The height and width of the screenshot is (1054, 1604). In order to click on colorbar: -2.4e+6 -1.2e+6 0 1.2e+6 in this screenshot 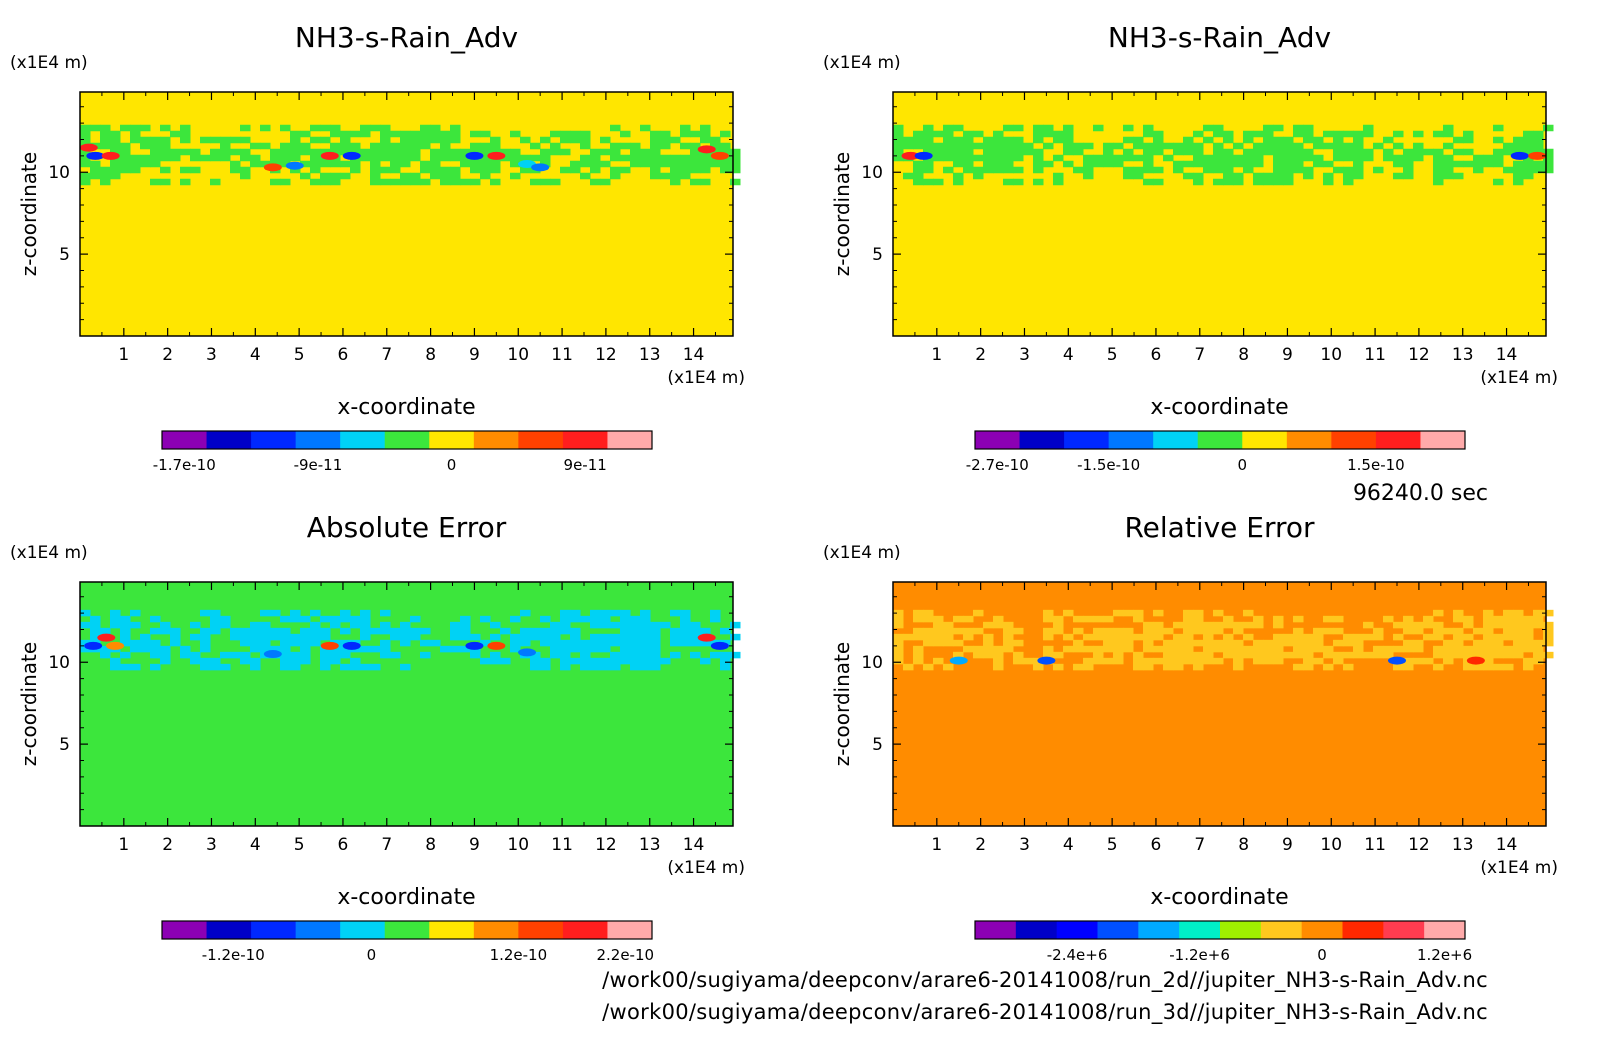, I will do `click(1223, 942)`.